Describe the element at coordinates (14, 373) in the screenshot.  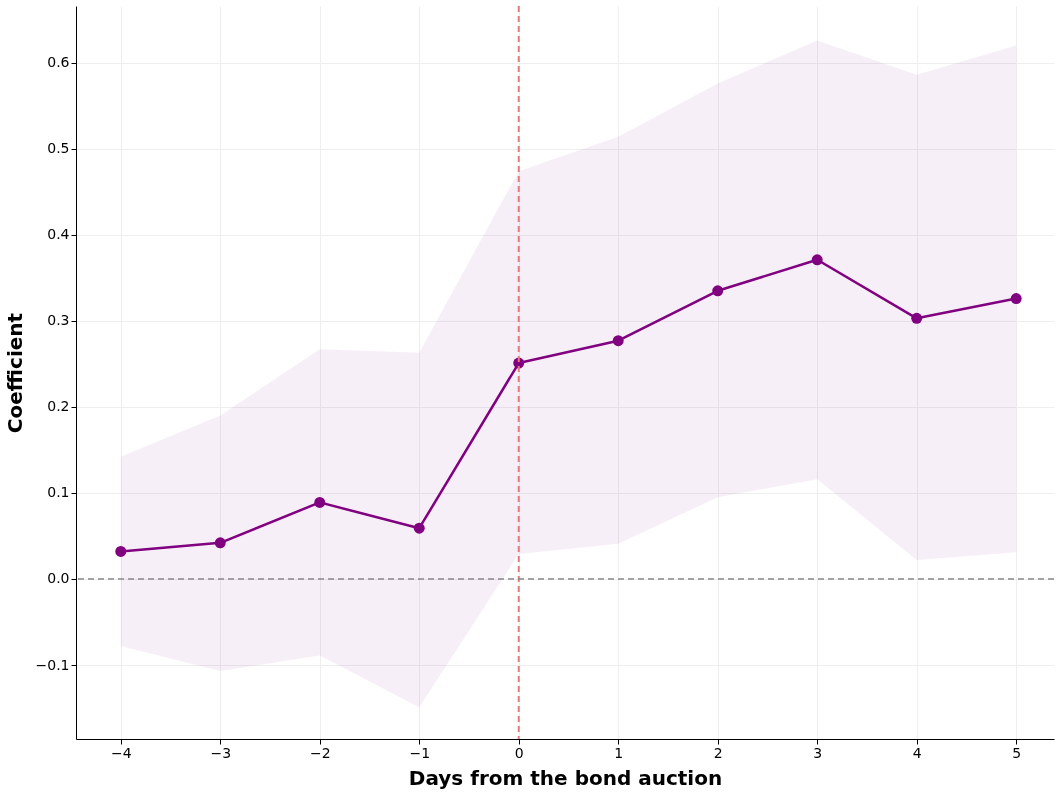
I see `y-axis-title: Coefficient` at that location.